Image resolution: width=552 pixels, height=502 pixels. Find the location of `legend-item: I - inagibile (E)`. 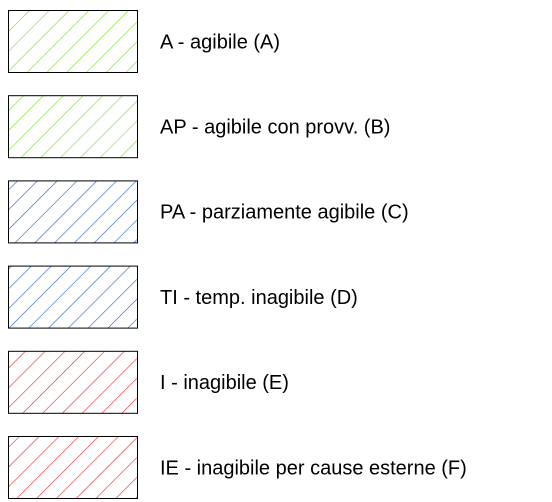

legend-item: I - inagibile (E) is located at coordinates (148, 382).